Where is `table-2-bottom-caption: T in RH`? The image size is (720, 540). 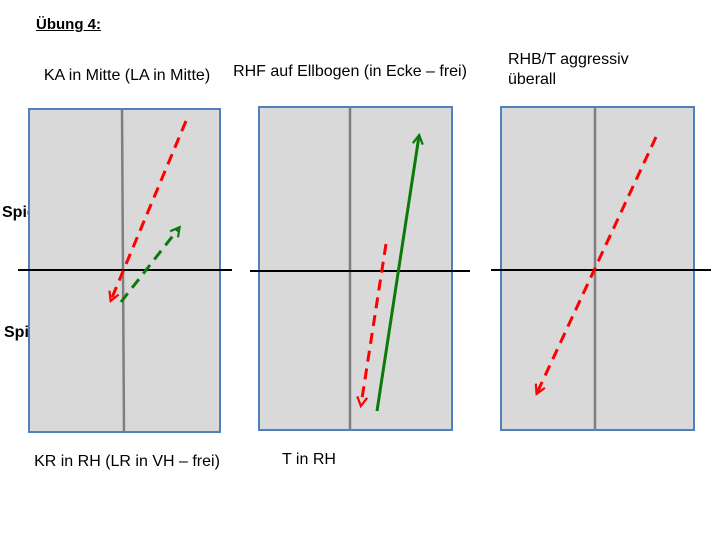 table-2-bottom-caption: T in RH is located at coordinates (309, 459).